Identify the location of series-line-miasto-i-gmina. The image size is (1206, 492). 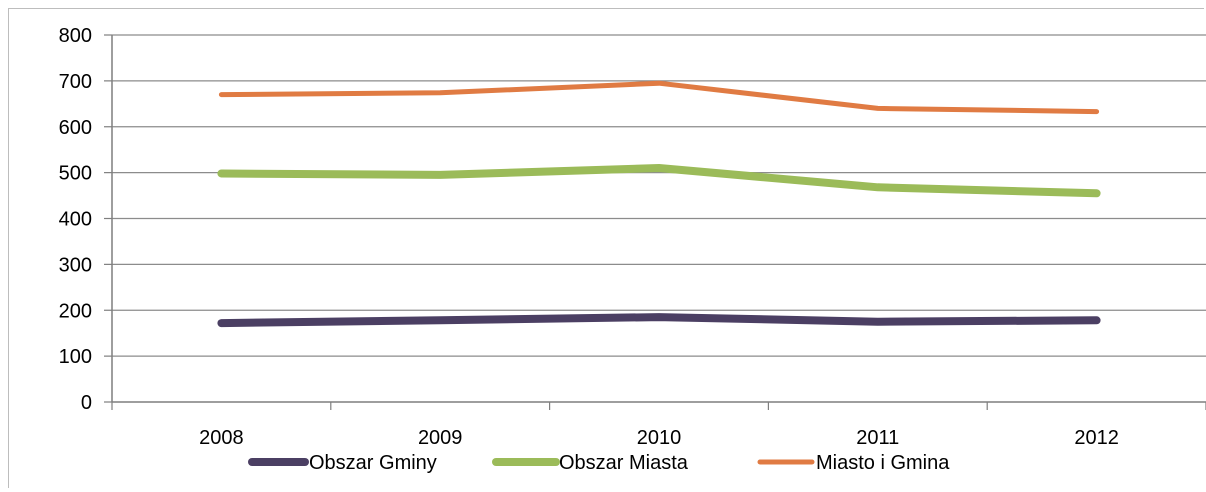
(659, 97).